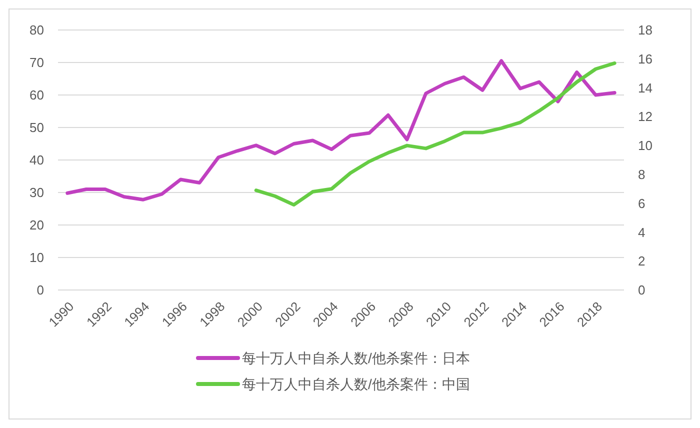  Describe the element at coordinates (645, 88) in the screenshot. I see `y2-tick-label: 14` at that location.